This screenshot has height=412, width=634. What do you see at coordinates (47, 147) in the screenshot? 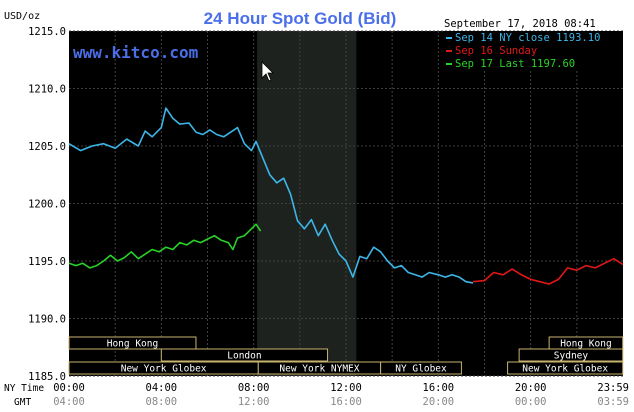
I see `y-tick-label: 1205.0` at bounding box center [47, 147].